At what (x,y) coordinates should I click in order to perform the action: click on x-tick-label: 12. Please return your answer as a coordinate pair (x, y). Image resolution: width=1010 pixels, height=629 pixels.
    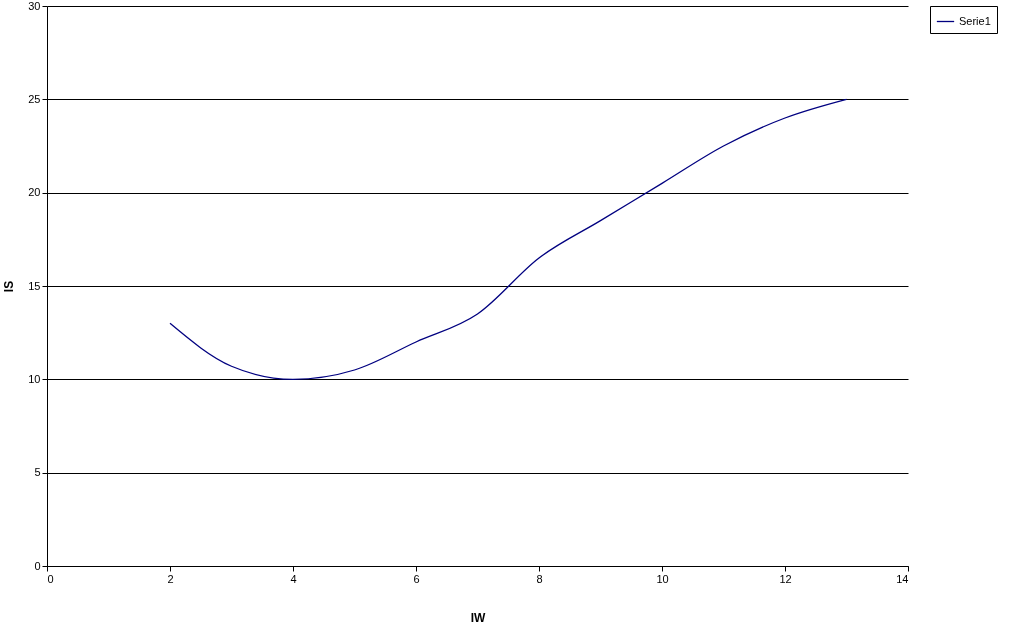
    Looking at the image, I should click on (785, 578).